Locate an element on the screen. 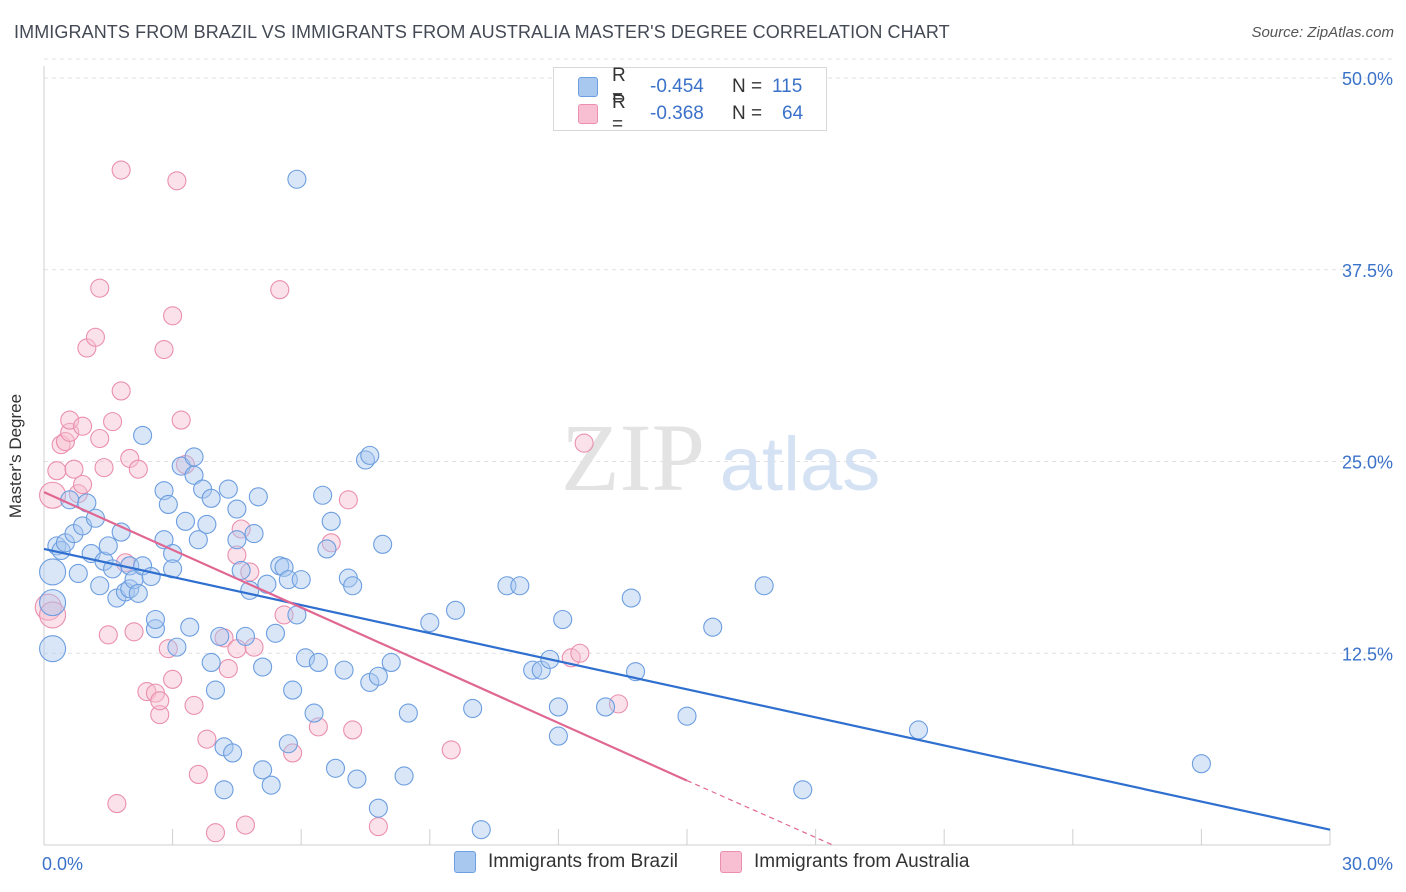 The height and width of the screenshot is (892, 1406). australia-legend-swatch is located at coordinates (731, 862).